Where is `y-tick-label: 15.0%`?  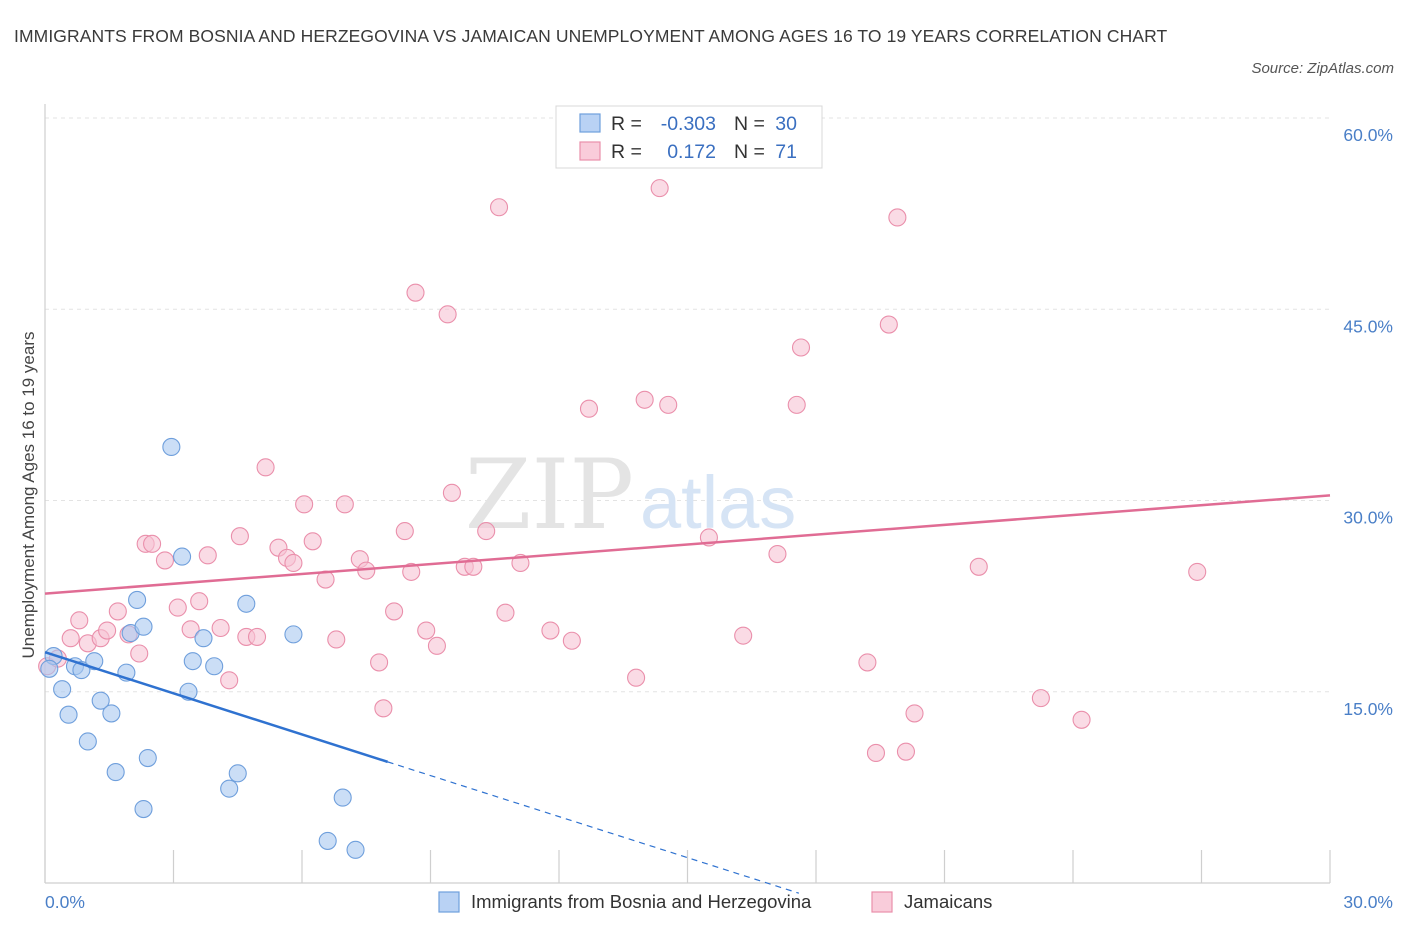
y-tick-label: 15.0% is located at coordinates (1368, 709).